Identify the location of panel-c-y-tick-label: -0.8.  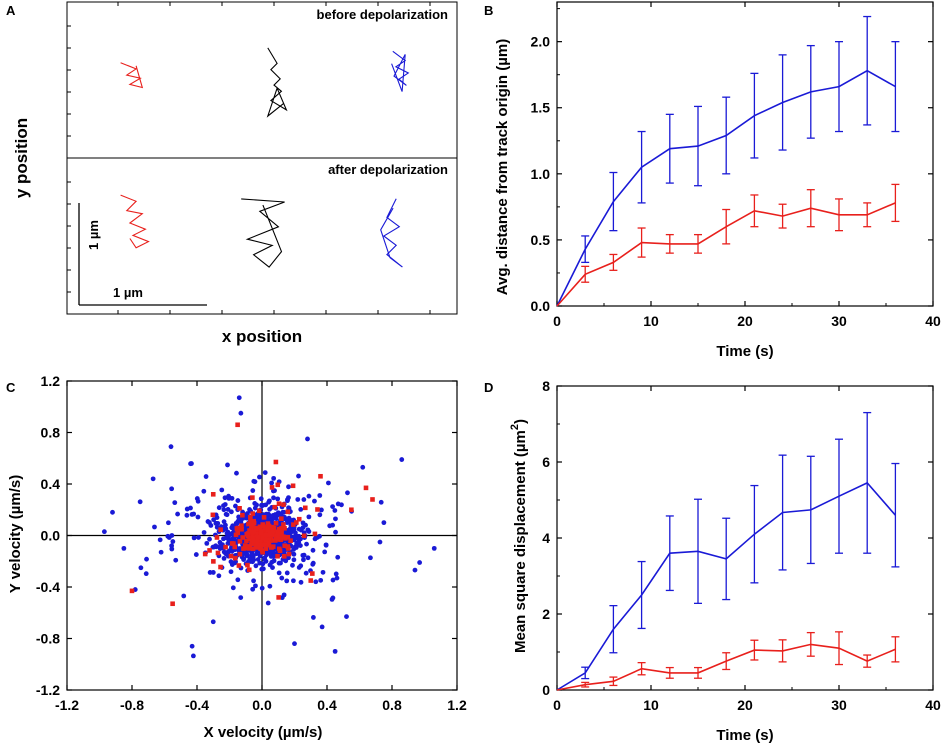
(48, 639).